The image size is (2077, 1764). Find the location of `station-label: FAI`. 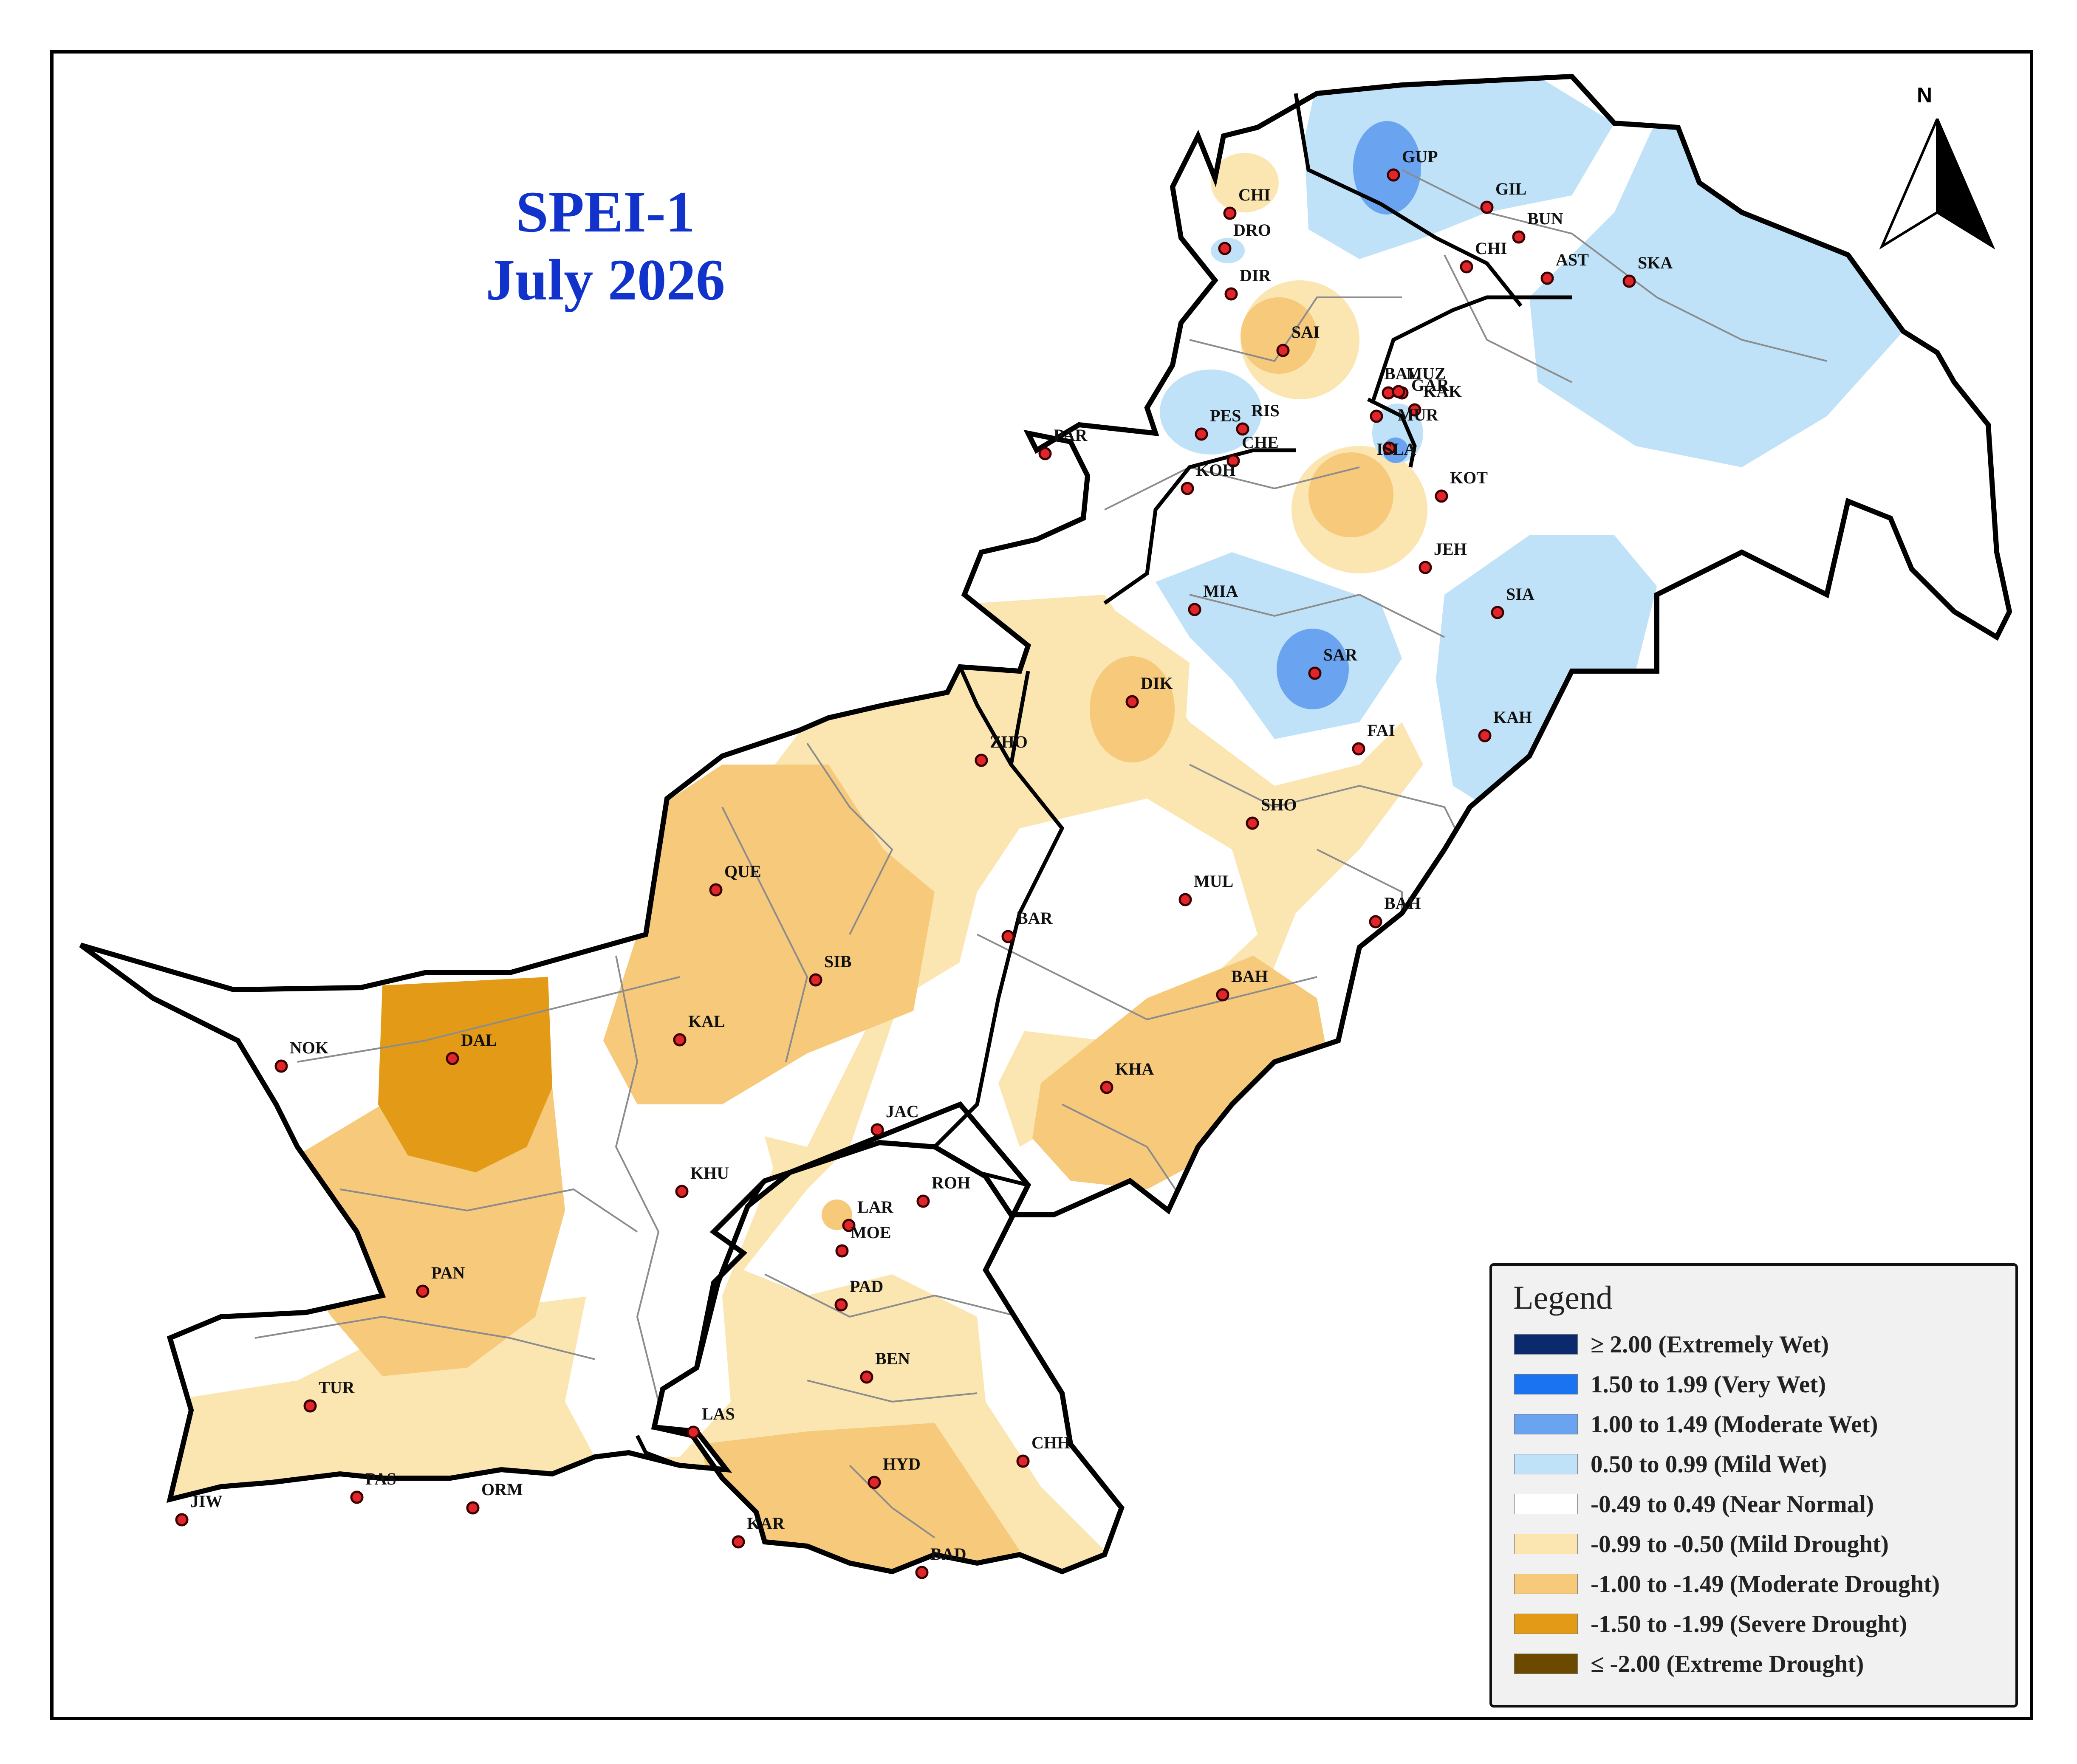

station-label: FAI is located at coordinates (1381, 730).